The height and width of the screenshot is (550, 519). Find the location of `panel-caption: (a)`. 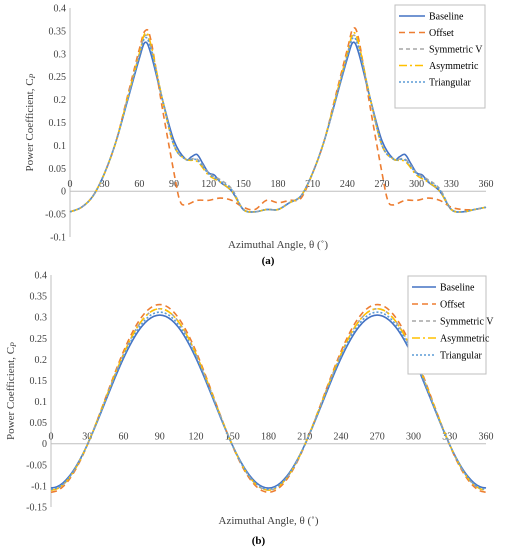

panel-caption: (a) is located at coordinates (268, 261).